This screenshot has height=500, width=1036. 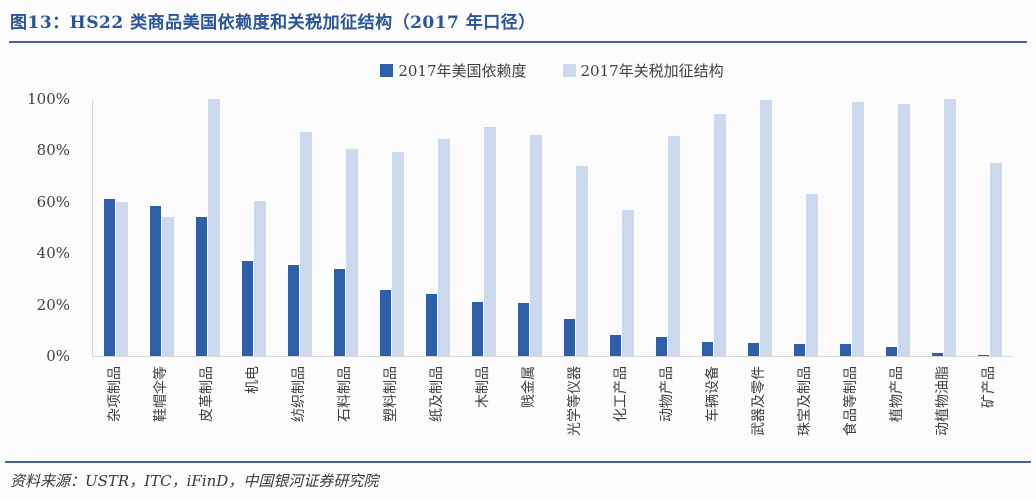 What do you see at coordinates (253, 380) in the screenshot?
I see `x-axis-tick-label: 机电` at bounding box center [253, 380].